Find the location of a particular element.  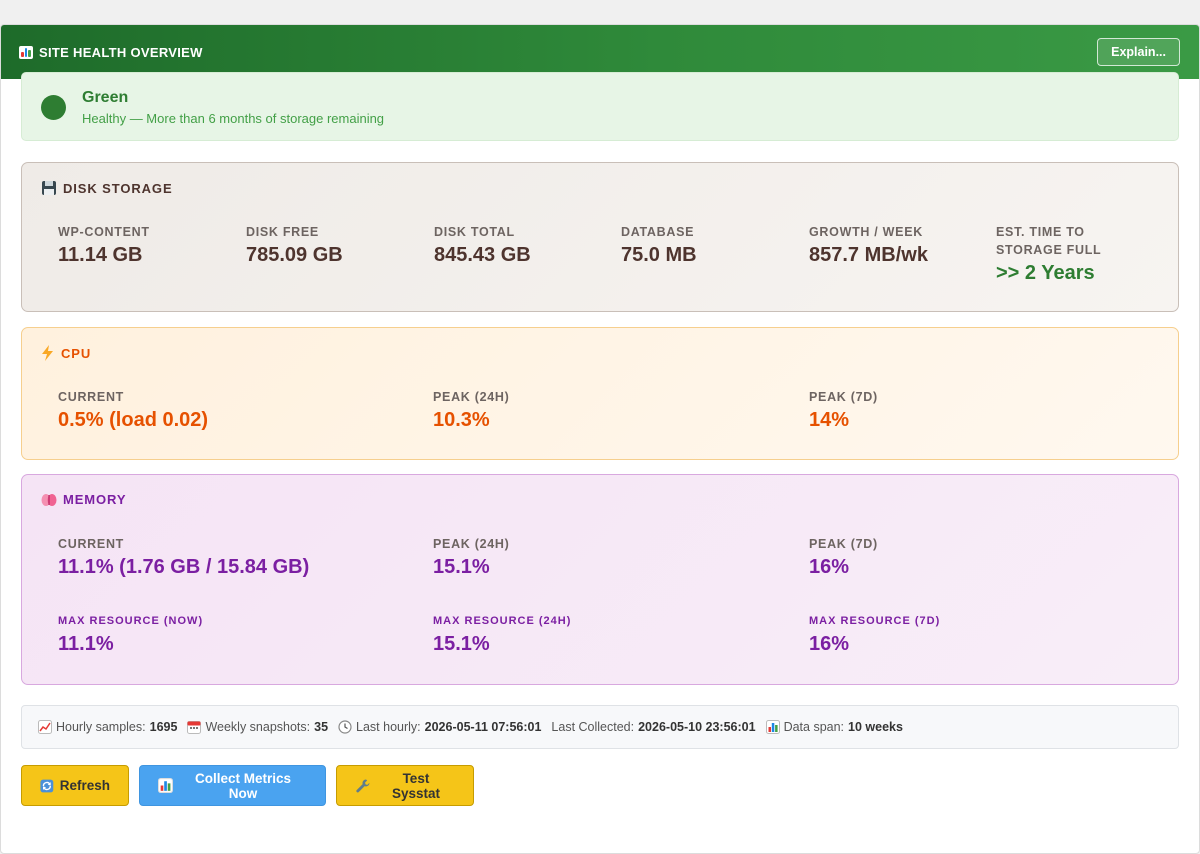

metric-cpu-peak-24h: PEAK (24H) 10.3% is located at coordinates (603, 410).